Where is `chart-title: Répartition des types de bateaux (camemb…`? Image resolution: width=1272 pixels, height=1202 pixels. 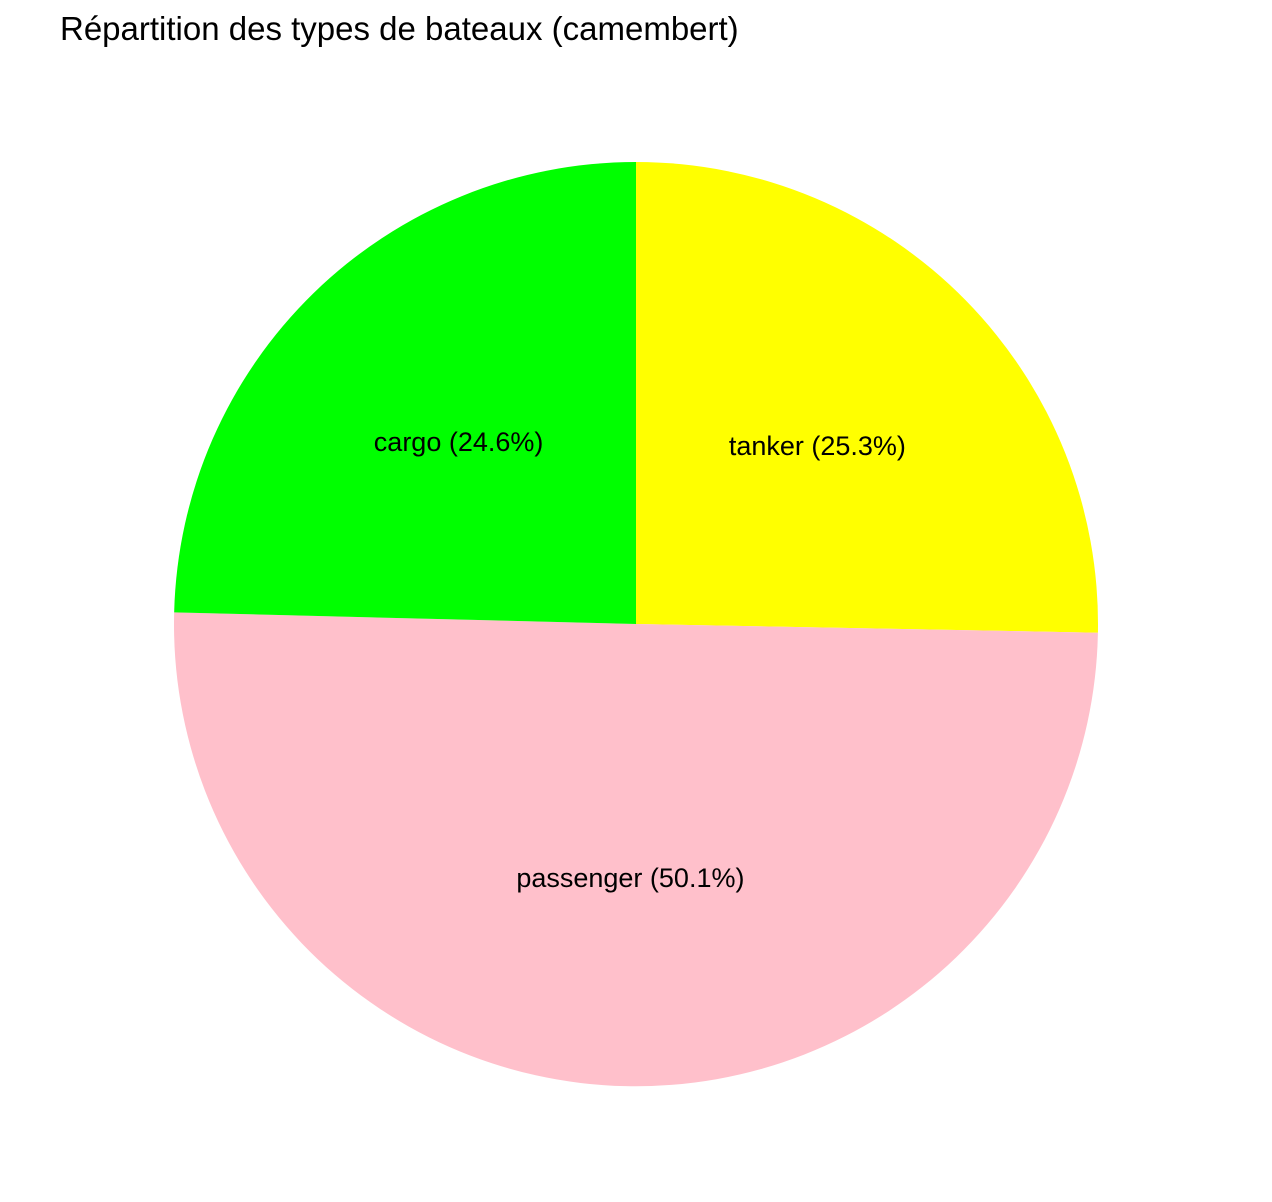
chart-title: Répartition des types de bateaux (camemb… is located at coordinates (399, 28).